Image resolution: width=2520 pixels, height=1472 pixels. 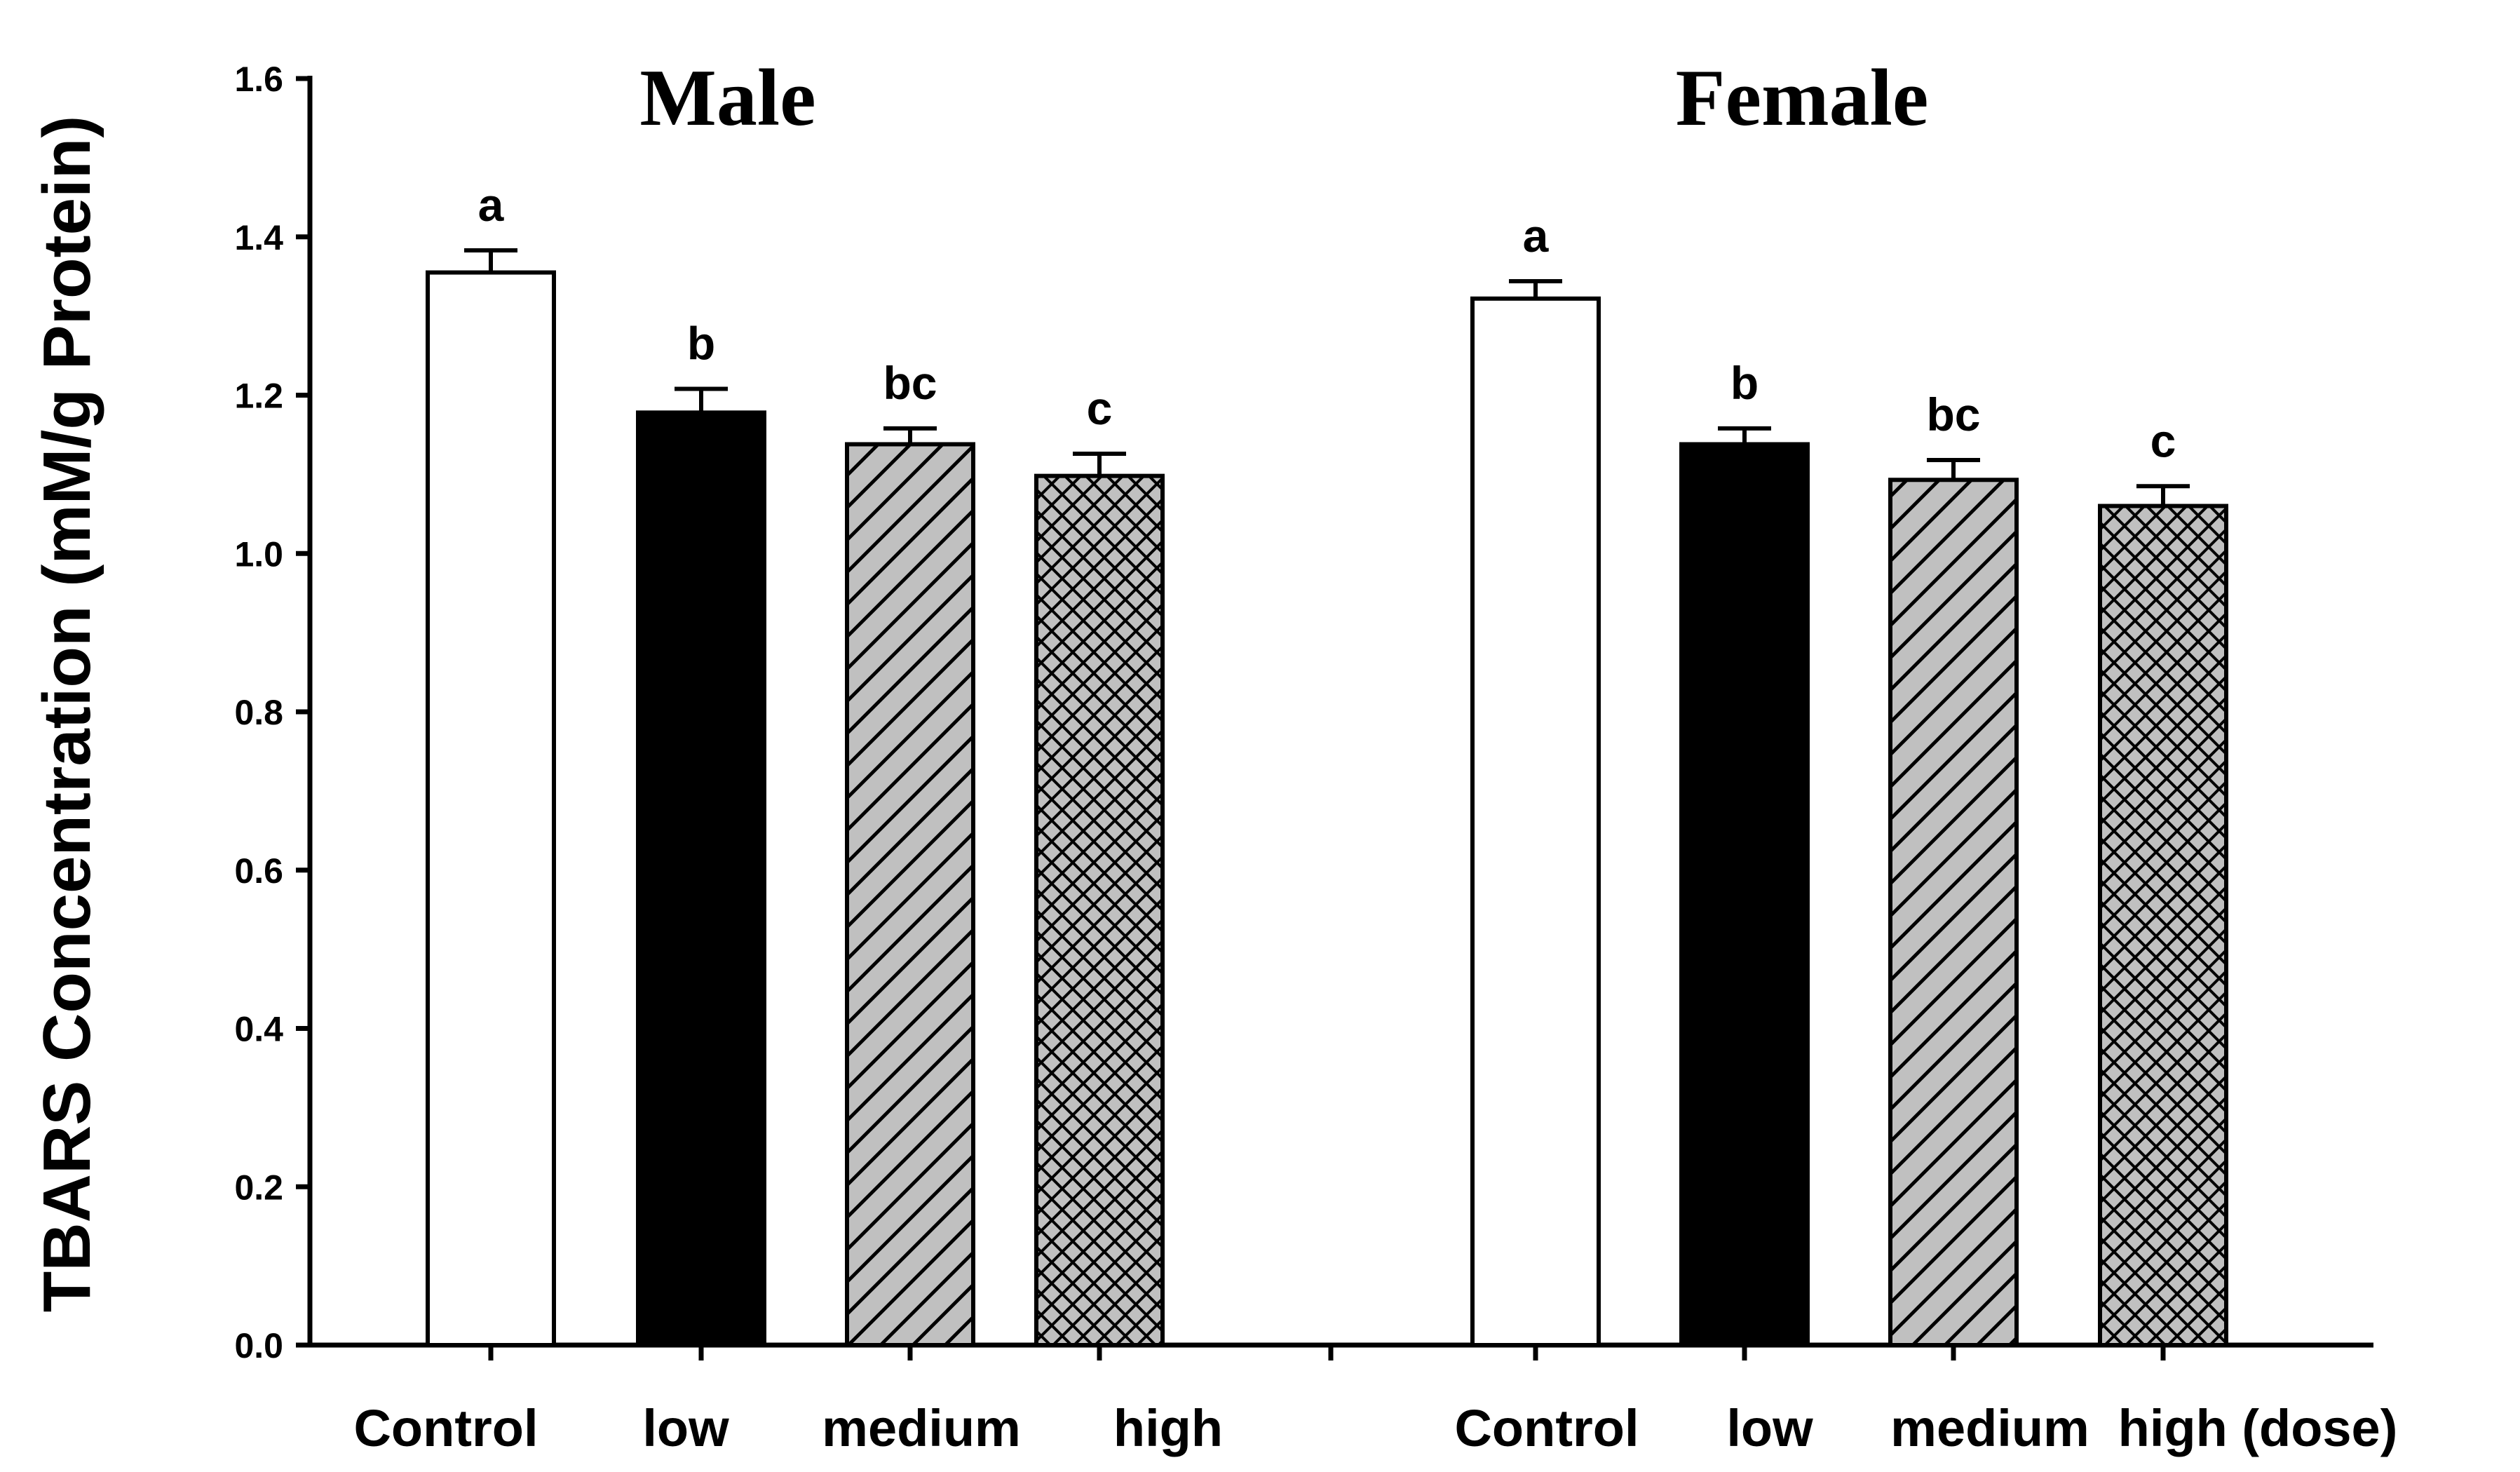 What do you see at coordinates (2258, 1428) in the screenshot?
I see `category-label: high (dose)` at bounding box center [2258, 1428].